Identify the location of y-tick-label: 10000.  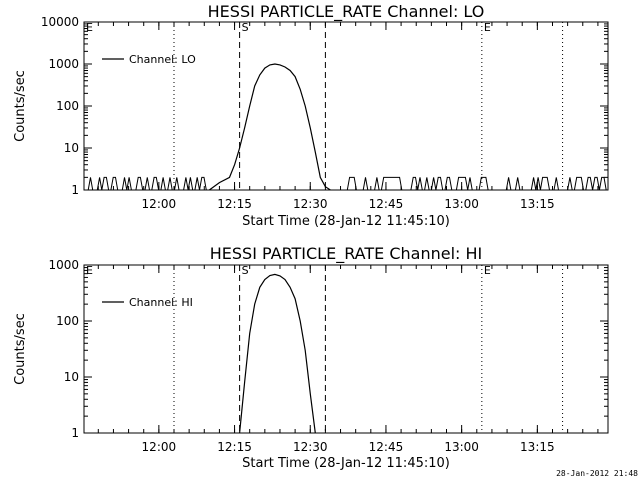
(60, 22).